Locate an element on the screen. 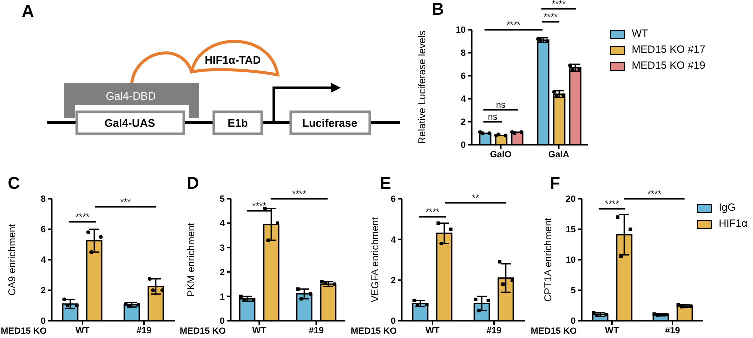 This screenshot has height=338, width=753. y-axis-title: VEGFA enrichment is located at coordinates (376, 260).